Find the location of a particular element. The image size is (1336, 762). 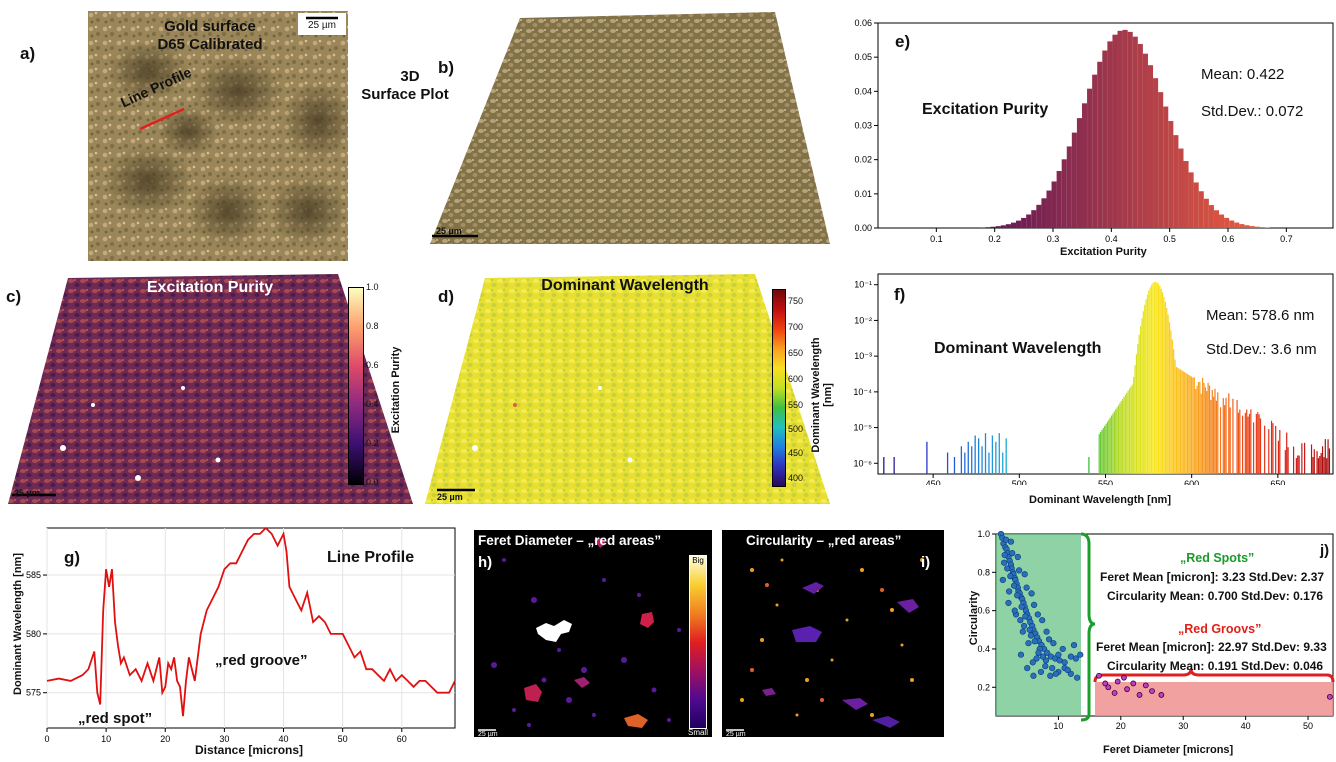

x-tick-label: 0.6 is located at coordinates (1228, 239).